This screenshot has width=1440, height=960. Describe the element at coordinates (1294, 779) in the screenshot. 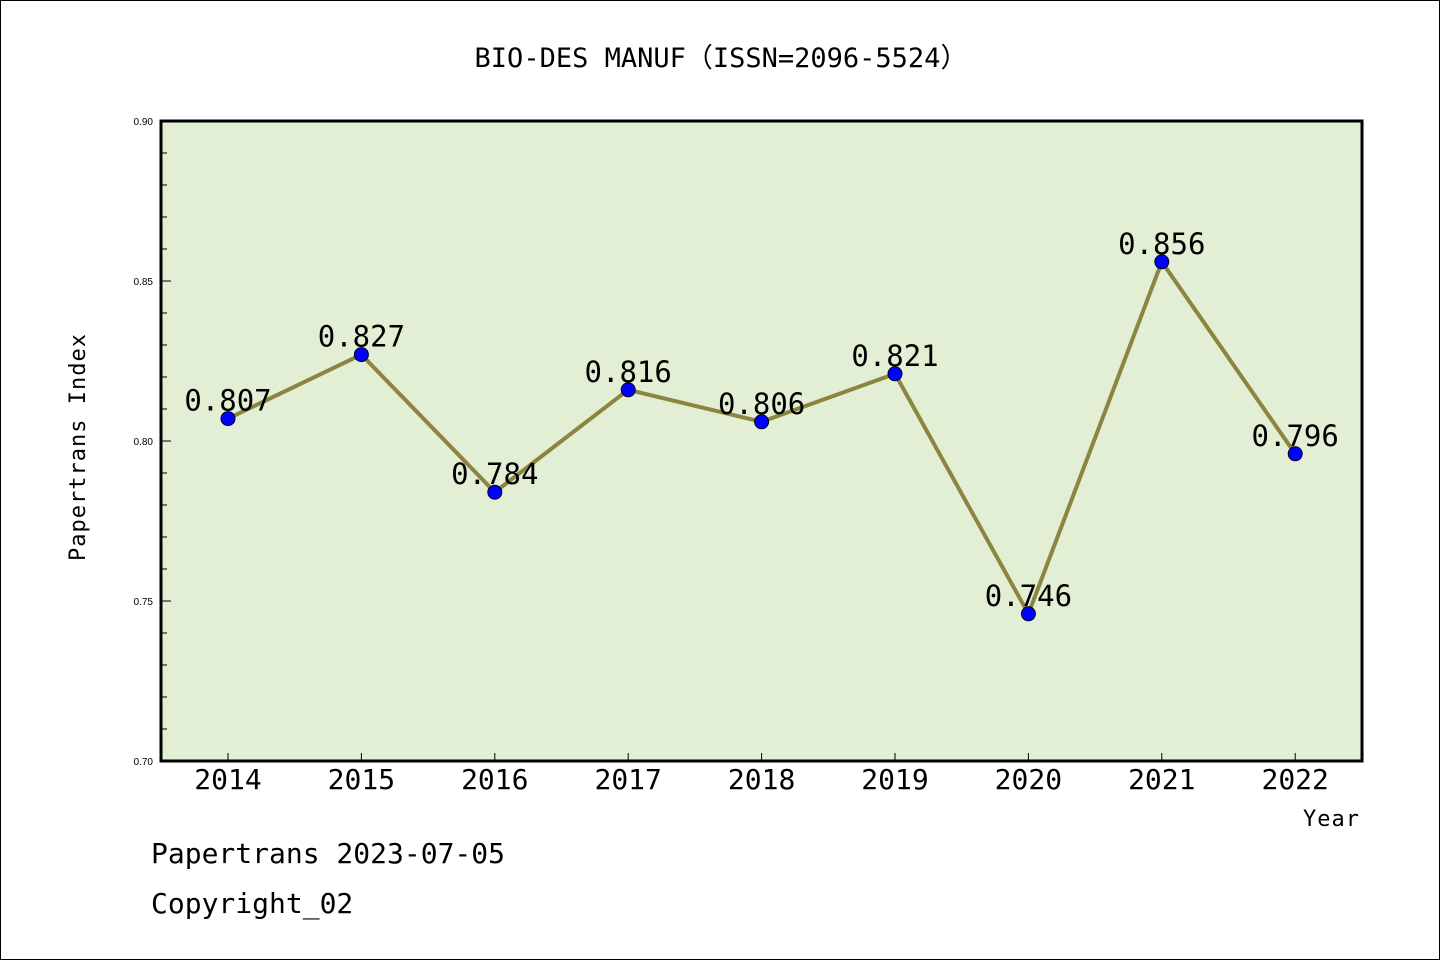

I see `x-tick-label: 2022` at that location.